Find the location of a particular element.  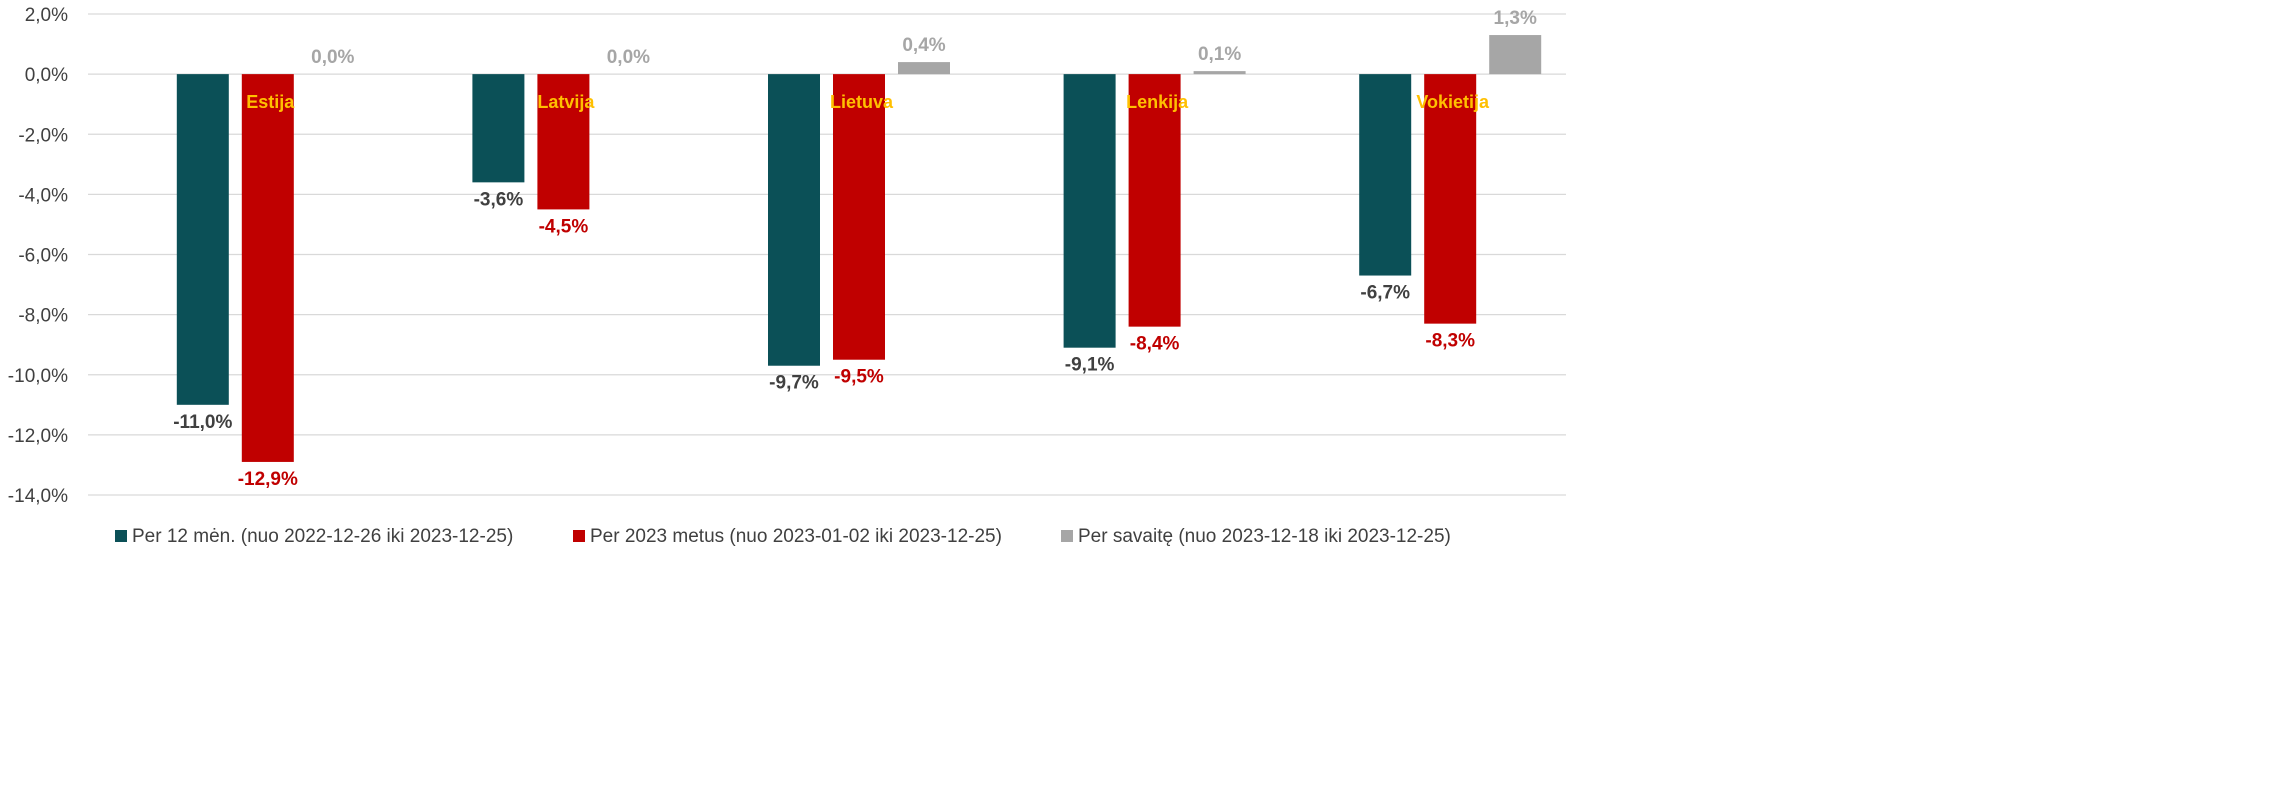

data-label: -4,5% is located at coordinates (564, 226).